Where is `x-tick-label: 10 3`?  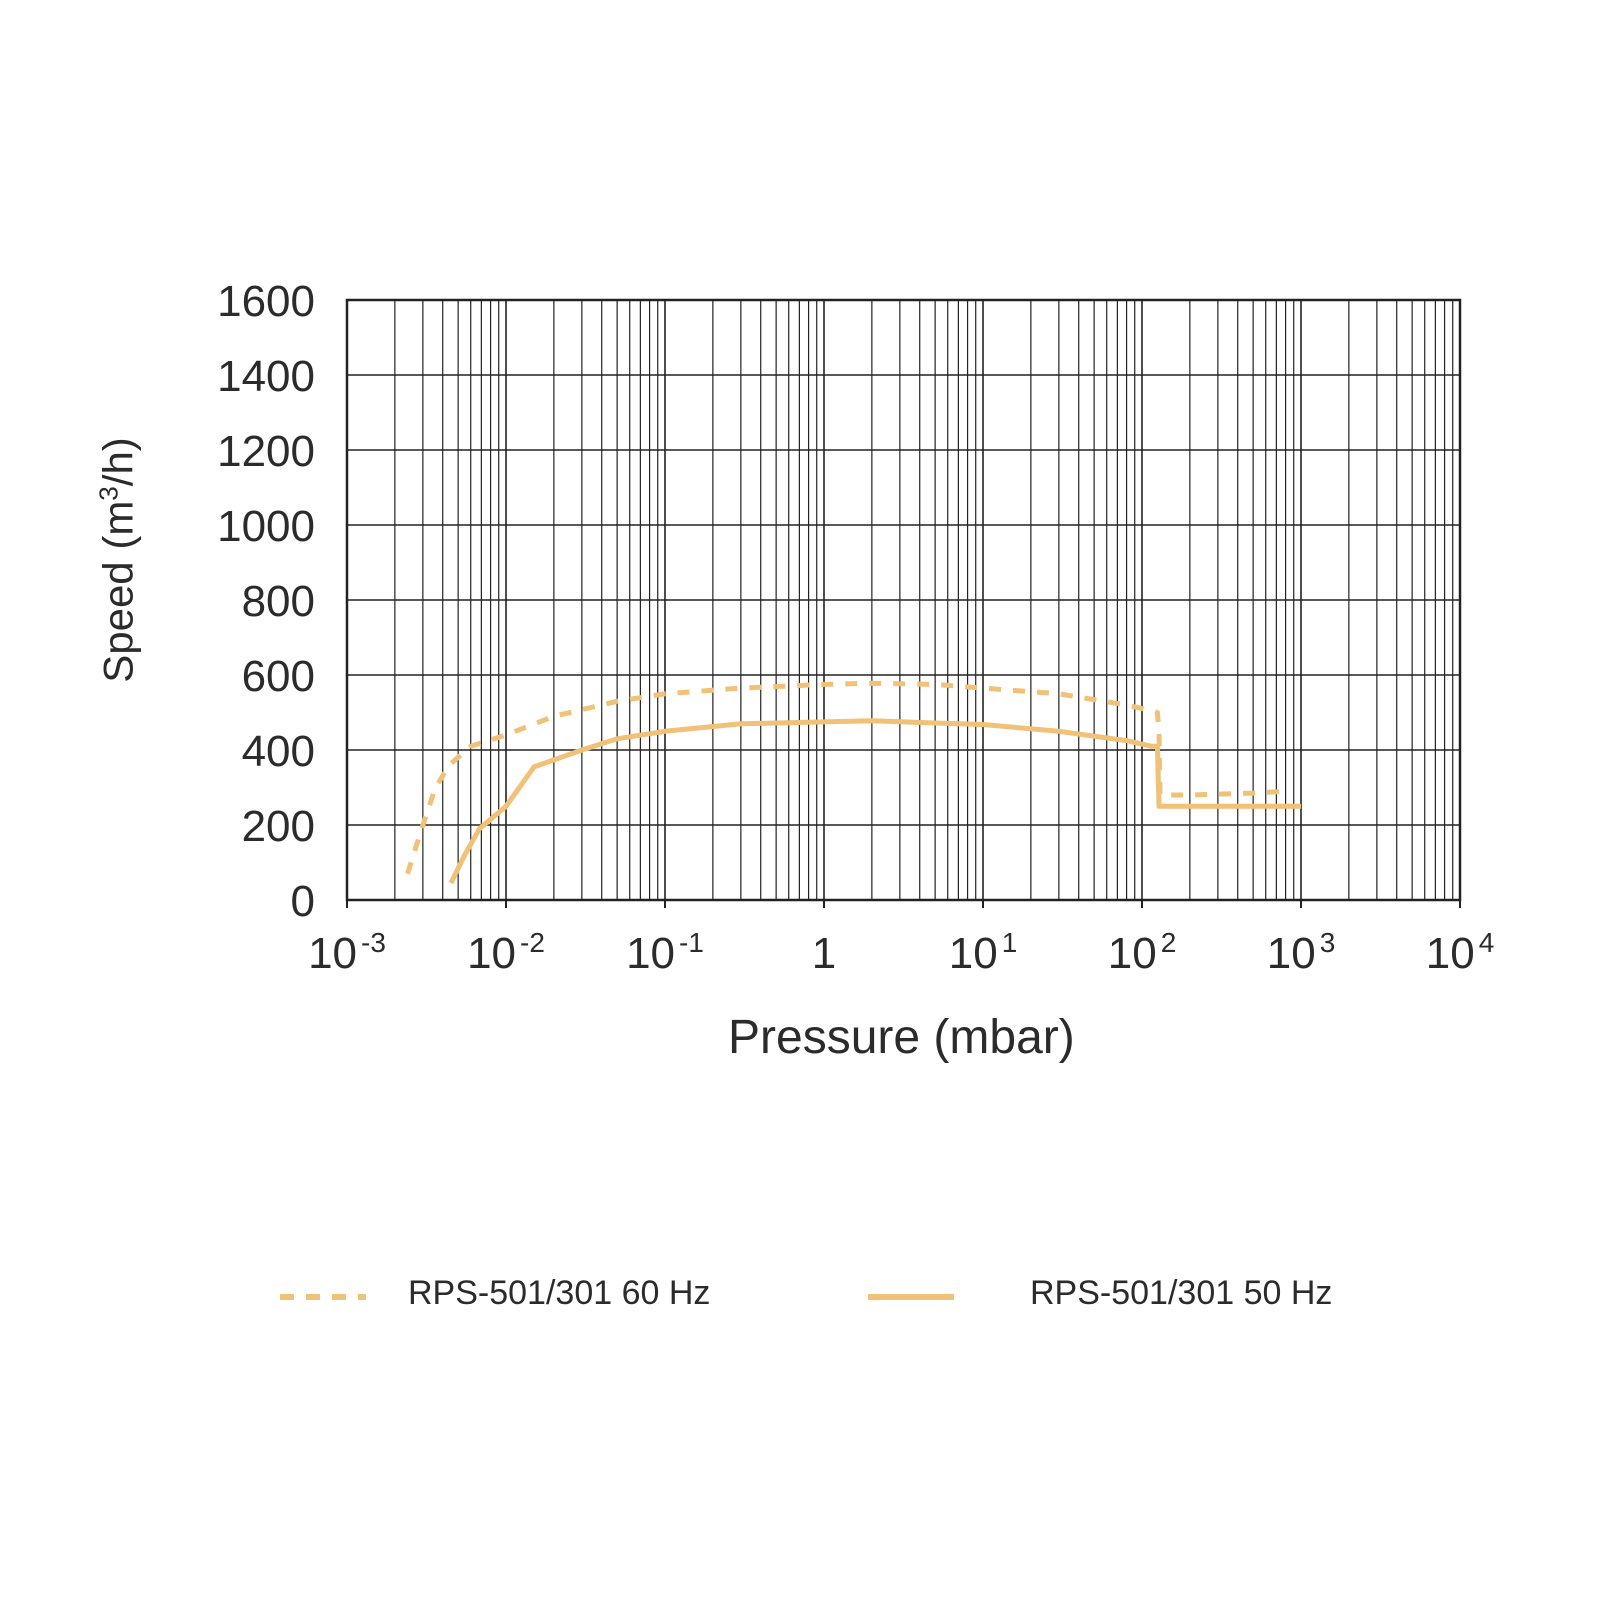
x-tick-label: 10 3 is located at coordinates (1301, 952).